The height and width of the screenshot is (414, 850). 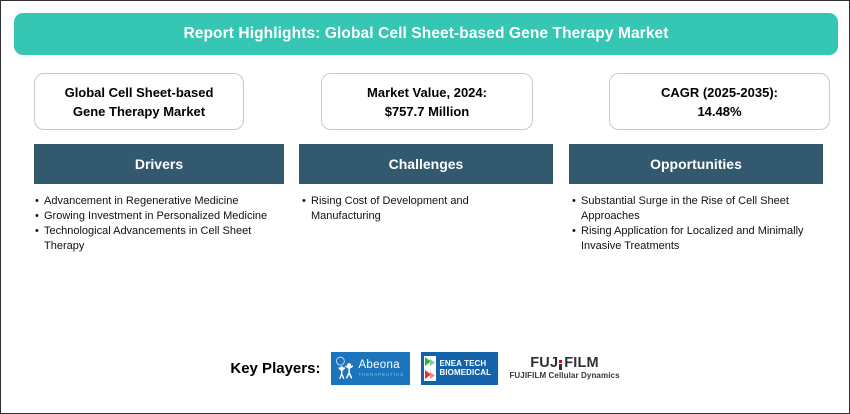 I want to click on abeona-wordmark: Abeona THERAPEUTICS, so click(x=381, y=368).